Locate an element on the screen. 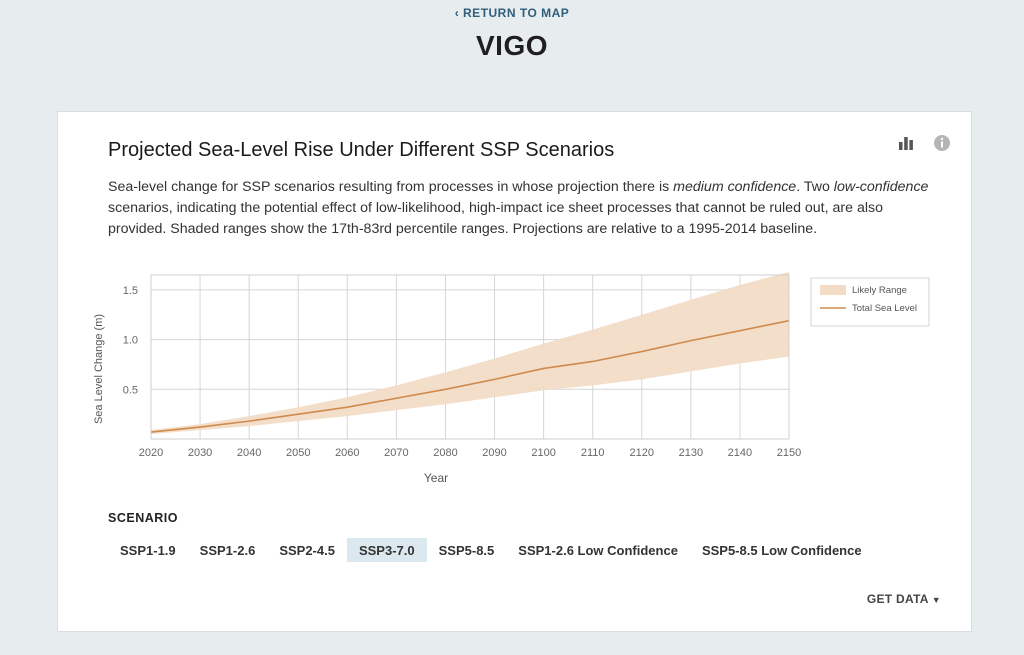 This screenshot has height=655, width=1024. return-to-map-link: ‹ RETURN TO MAP is located at coordinates (512, 13).